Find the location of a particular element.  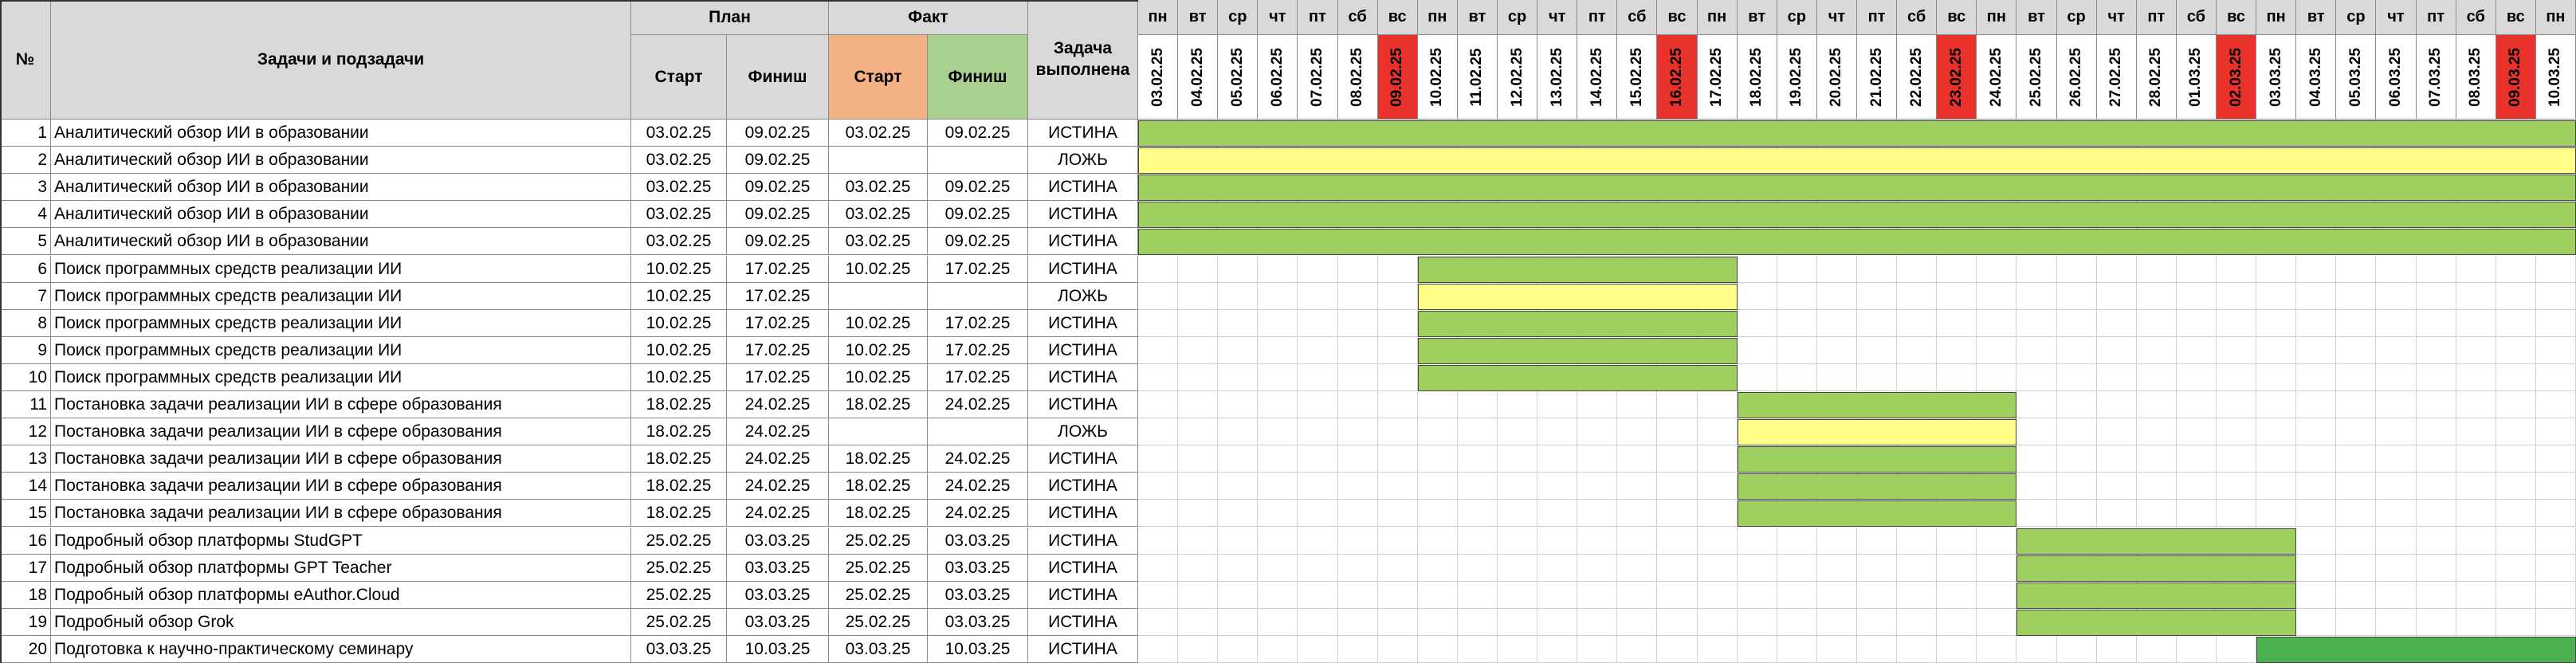

weekday-label: вт is located at coordinates (2316, 17).